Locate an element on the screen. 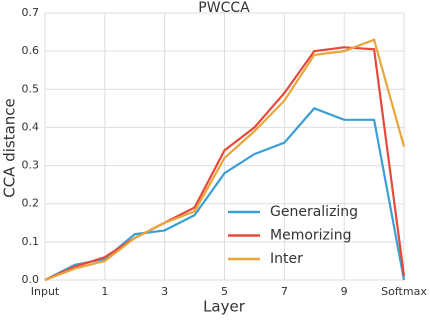  chart-title: PWCCA is located at coordinates (224, 8).